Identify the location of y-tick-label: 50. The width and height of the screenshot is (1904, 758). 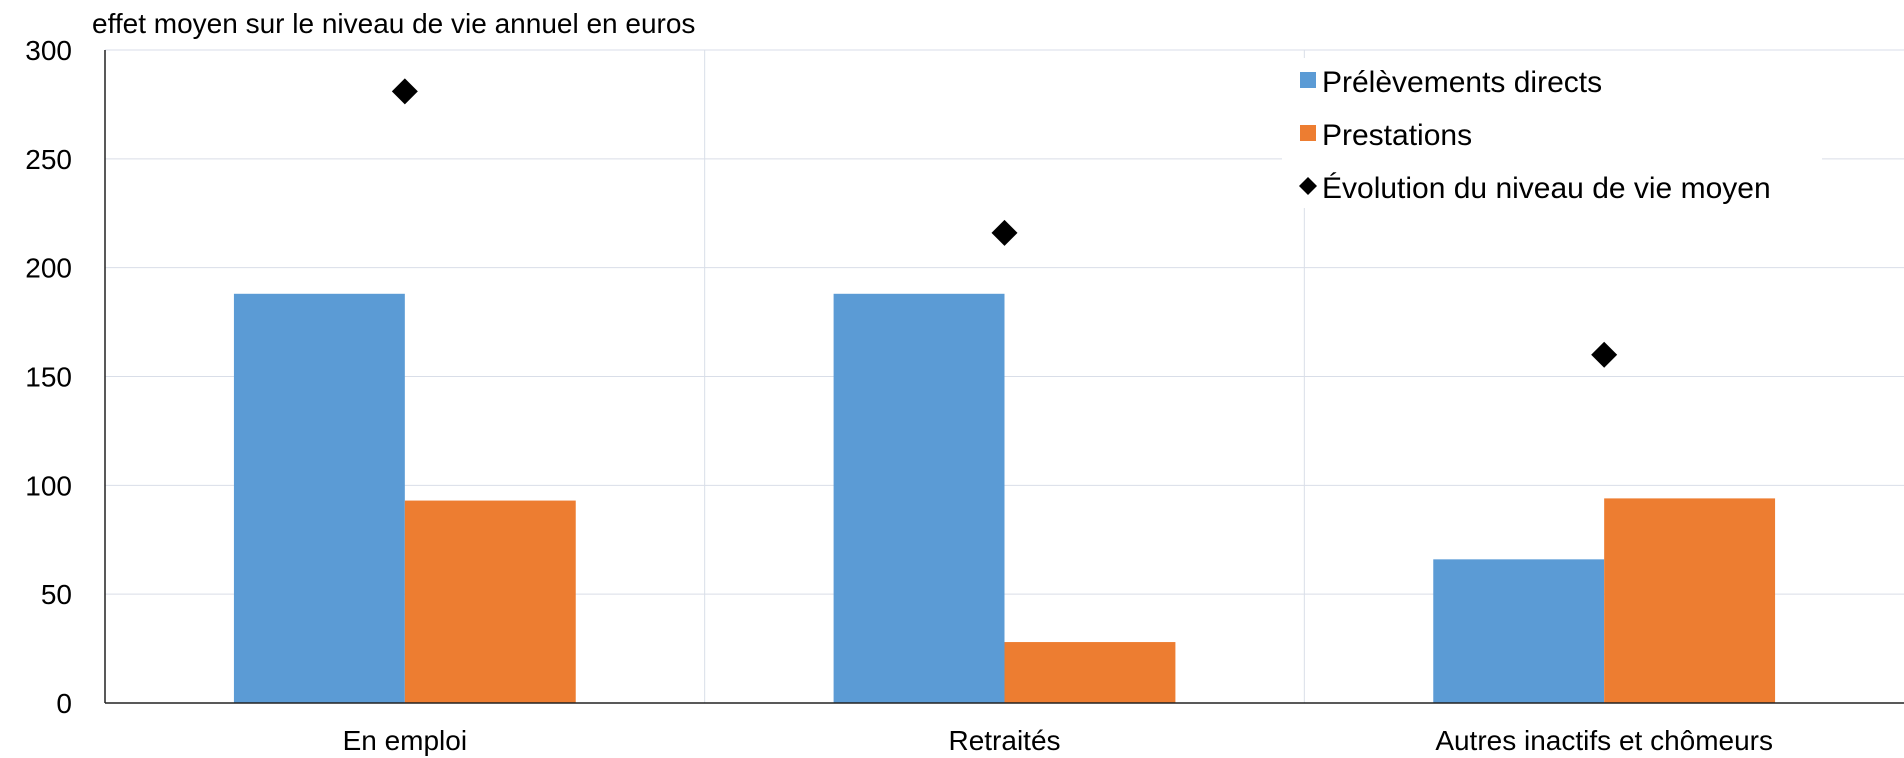
(56, 594).